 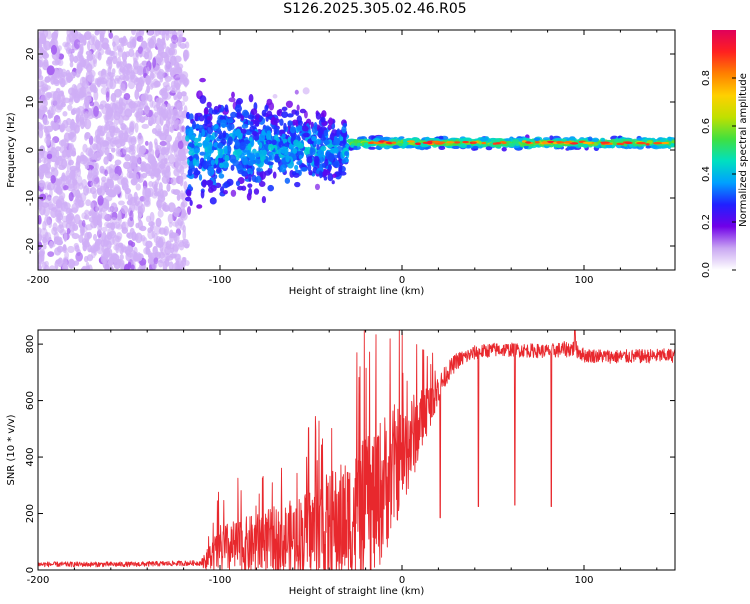 I want to click on snr-ytick-label: 400, so click(x=30, y=457).